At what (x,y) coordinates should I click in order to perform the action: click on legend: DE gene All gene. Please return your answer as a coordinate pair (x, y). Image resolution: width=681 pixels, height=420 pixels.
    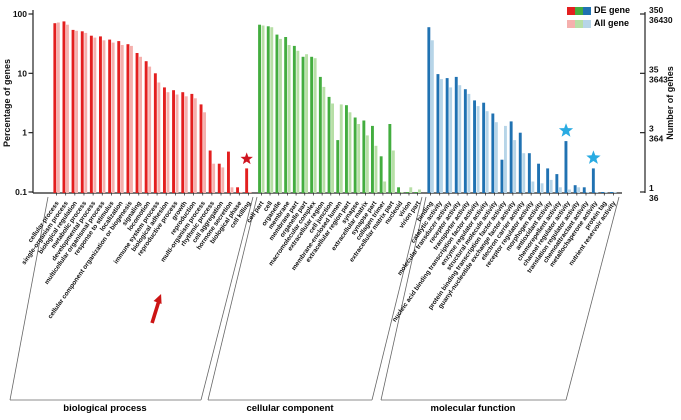
    Looking at the image, I should click on (598, 18).